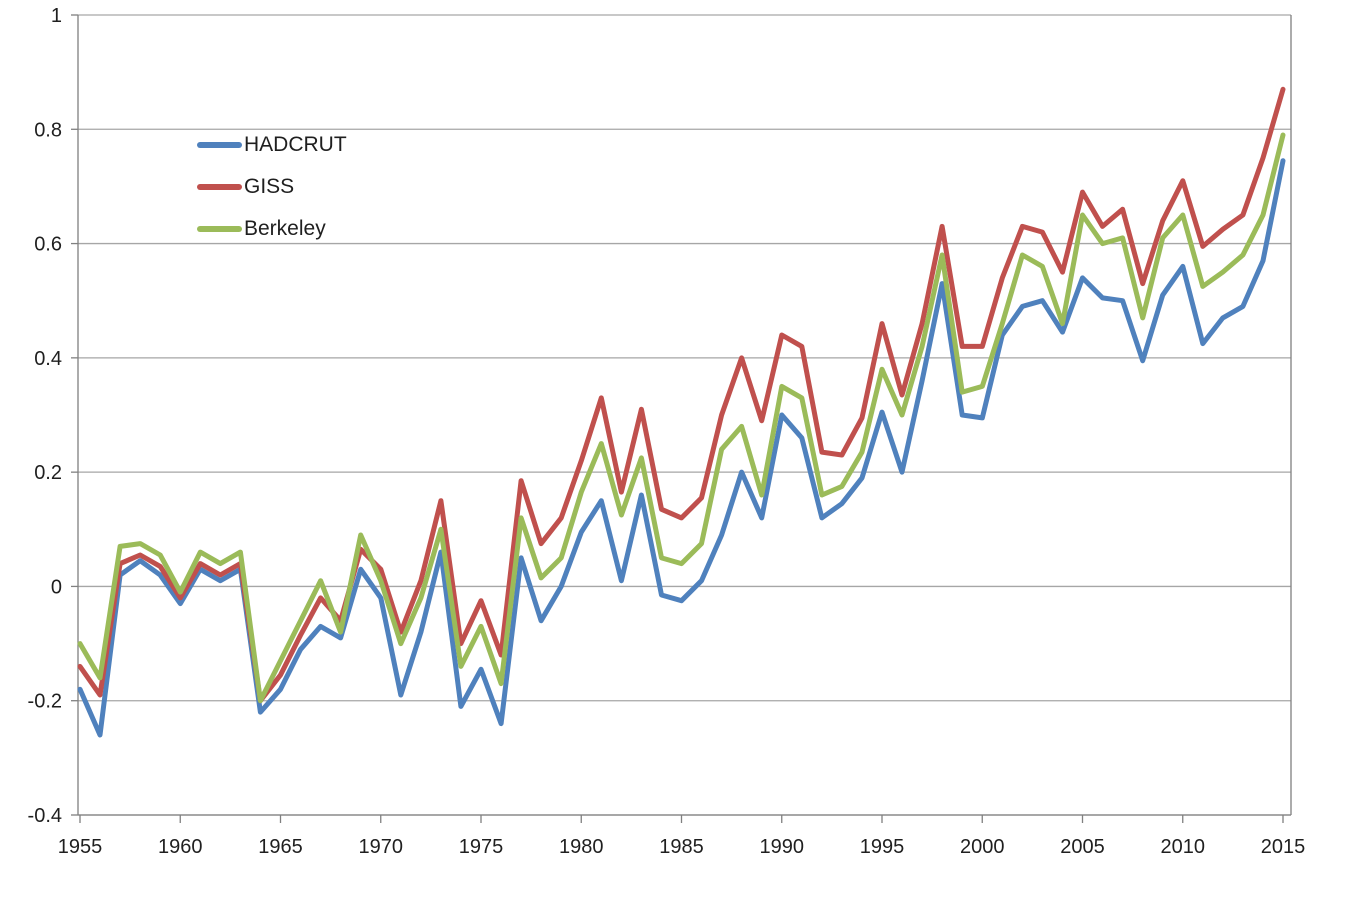 This screenshot has height=899, width=1361. Describe the element at coordinates (45, 702) in the screenshot. I see `y-axis-tick-label: -0.2` at that location.